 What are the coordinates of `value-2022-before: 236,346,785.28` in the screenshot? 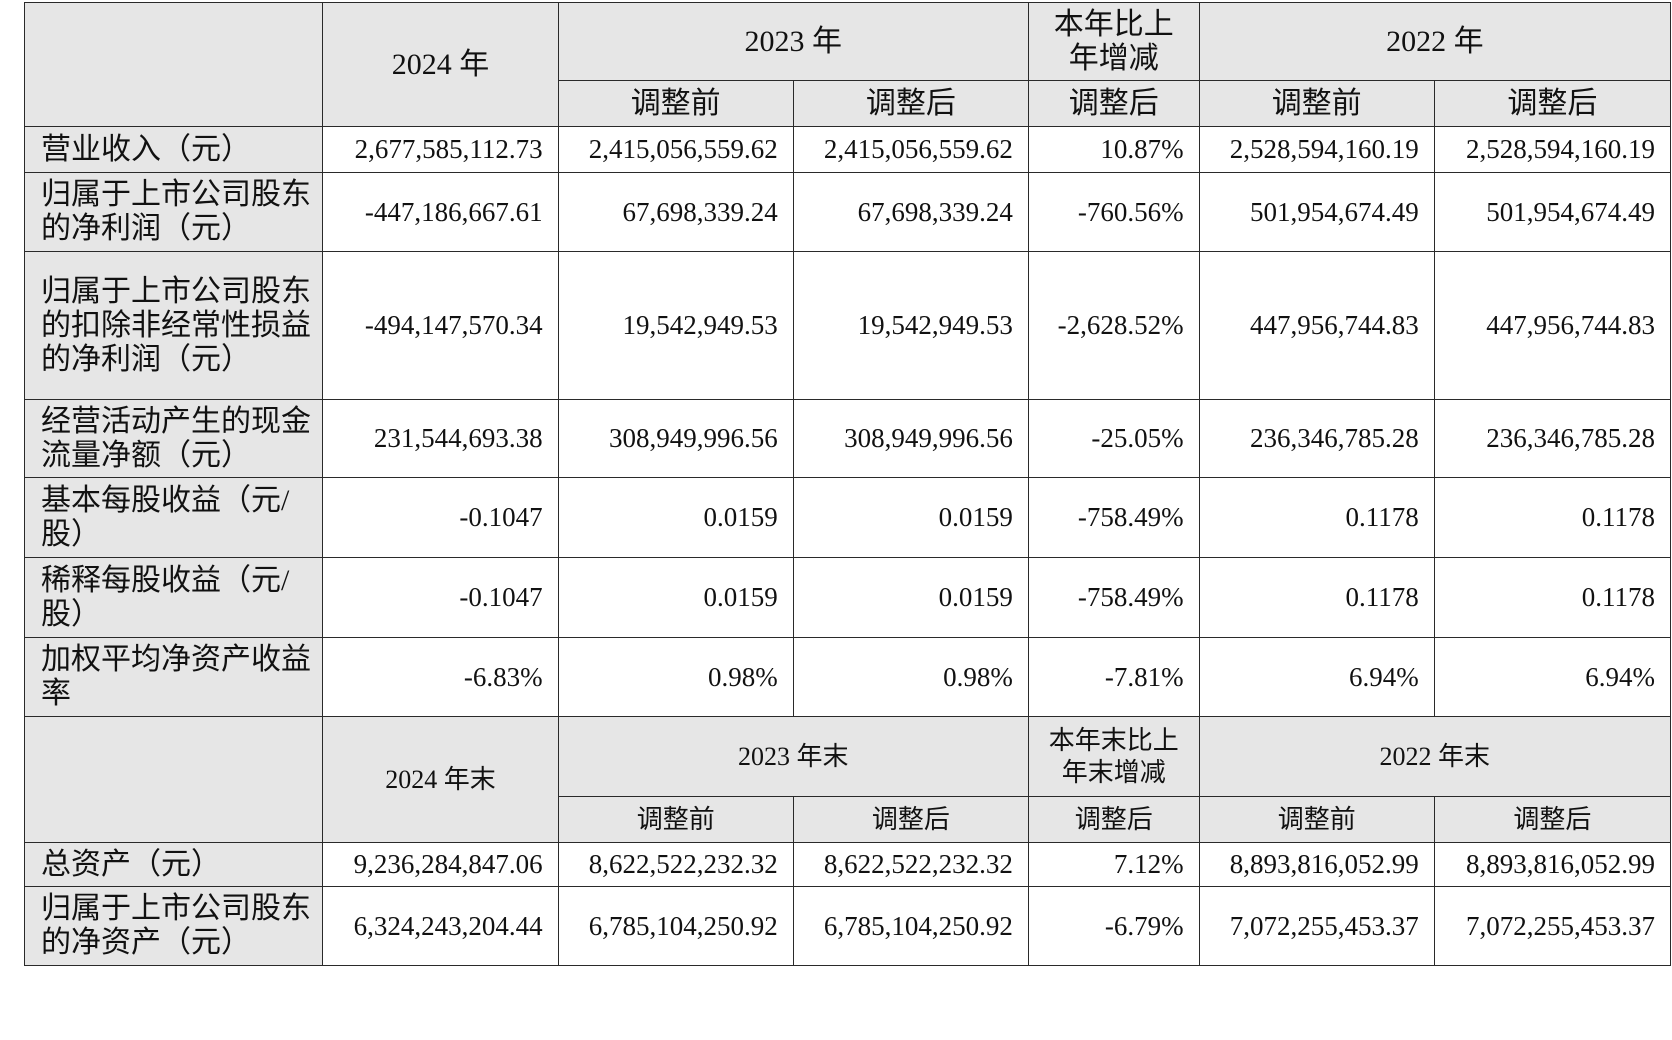 It's located at (1316, 438).